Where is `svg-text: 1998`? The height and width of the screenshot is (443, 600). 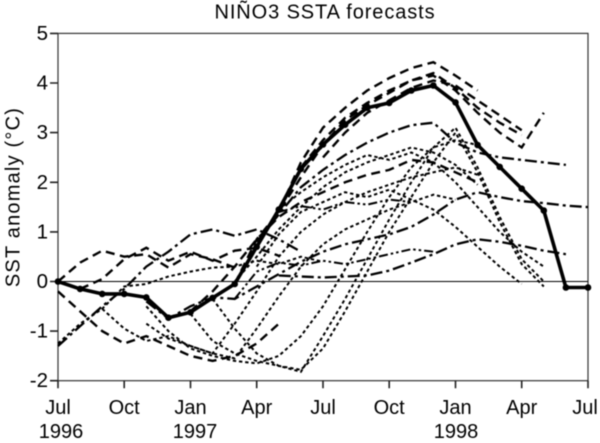
svg-text: 1998 is located at coordinates (456, 432).